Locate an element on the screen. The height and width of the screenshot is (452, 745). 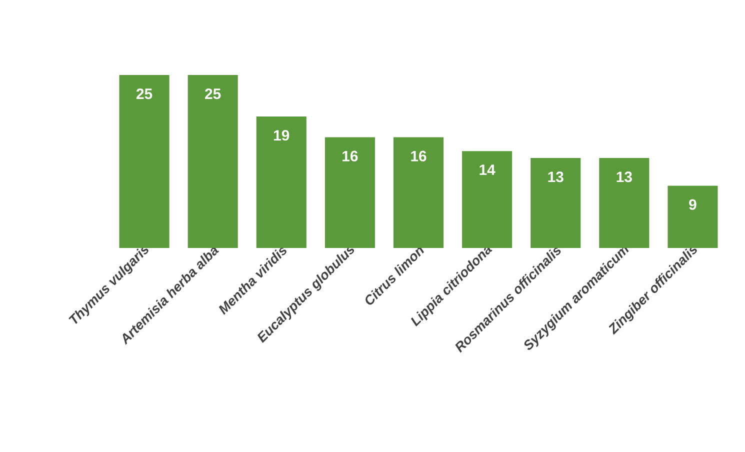
data-label: 14 is located at coordinates (488, 169).